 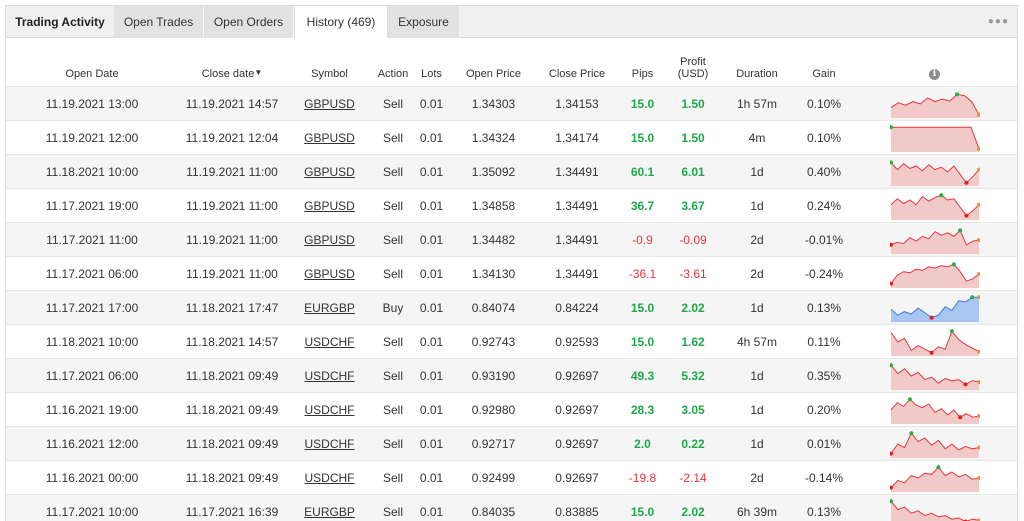 What do you see at coordinates (493, 62) in the screenshot?
I see `col-open-price: Open Price` at bounding box center [493, 62].